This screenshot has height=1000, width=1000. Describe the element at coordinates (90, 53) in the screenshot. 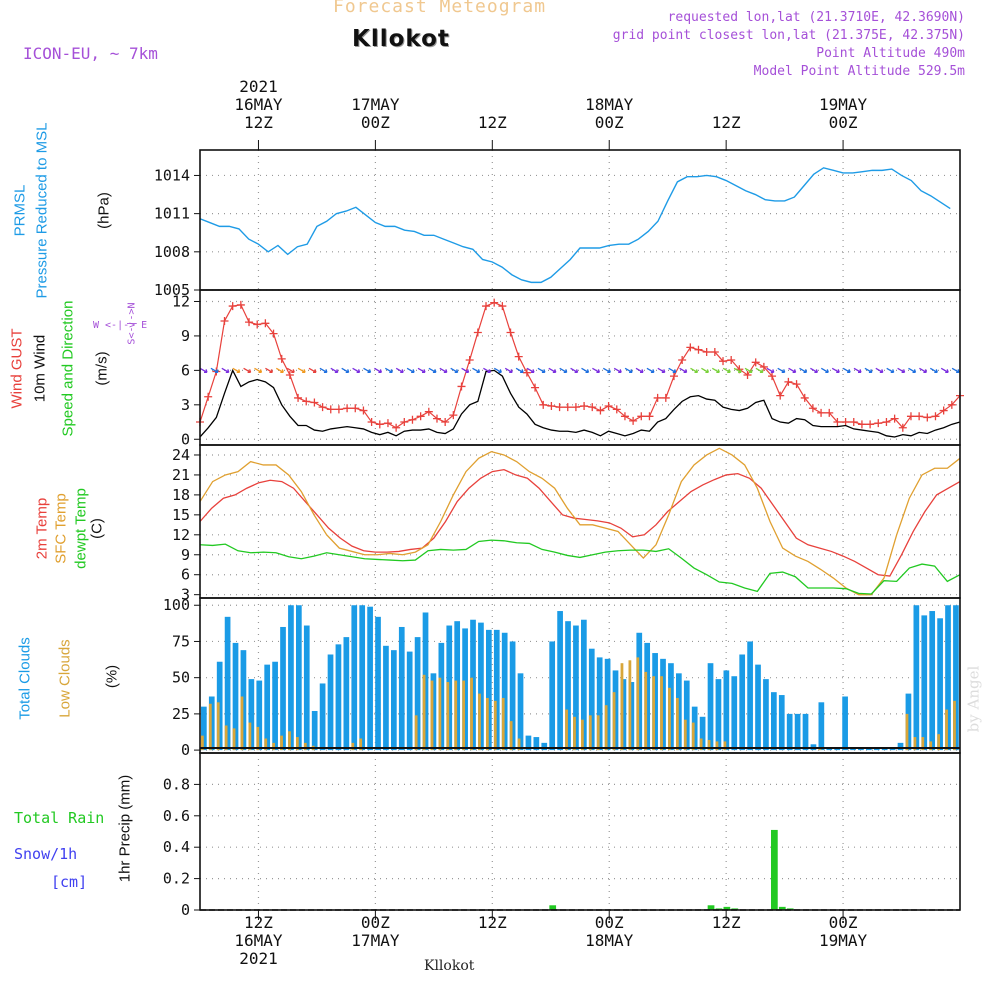

I see `model-label: ICON-EU, ~ 7km` at that location.